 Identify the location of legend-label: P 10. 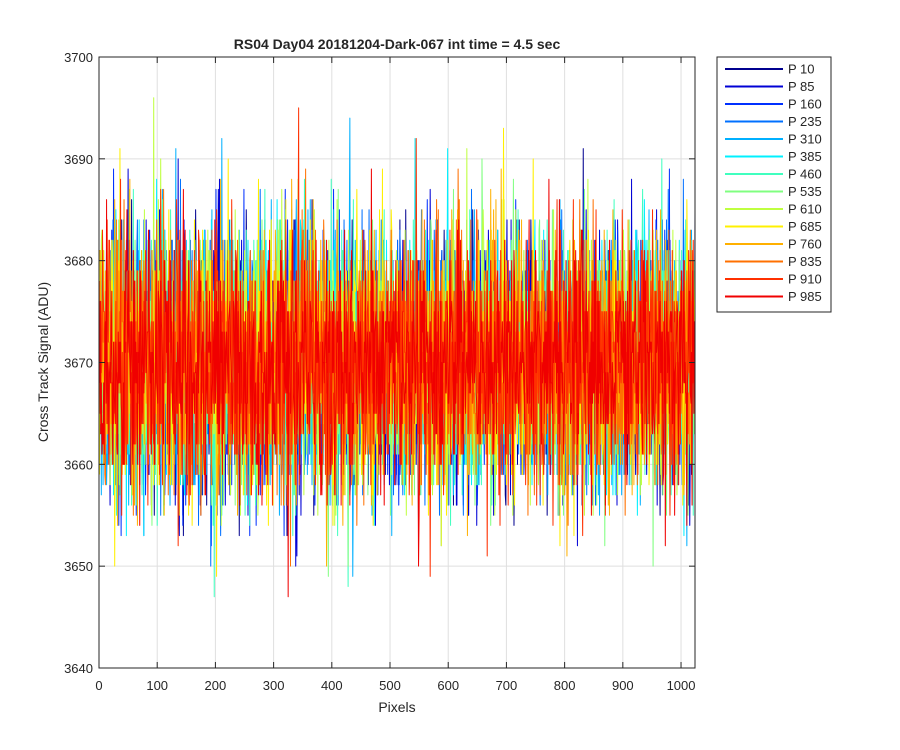
(801, 69).